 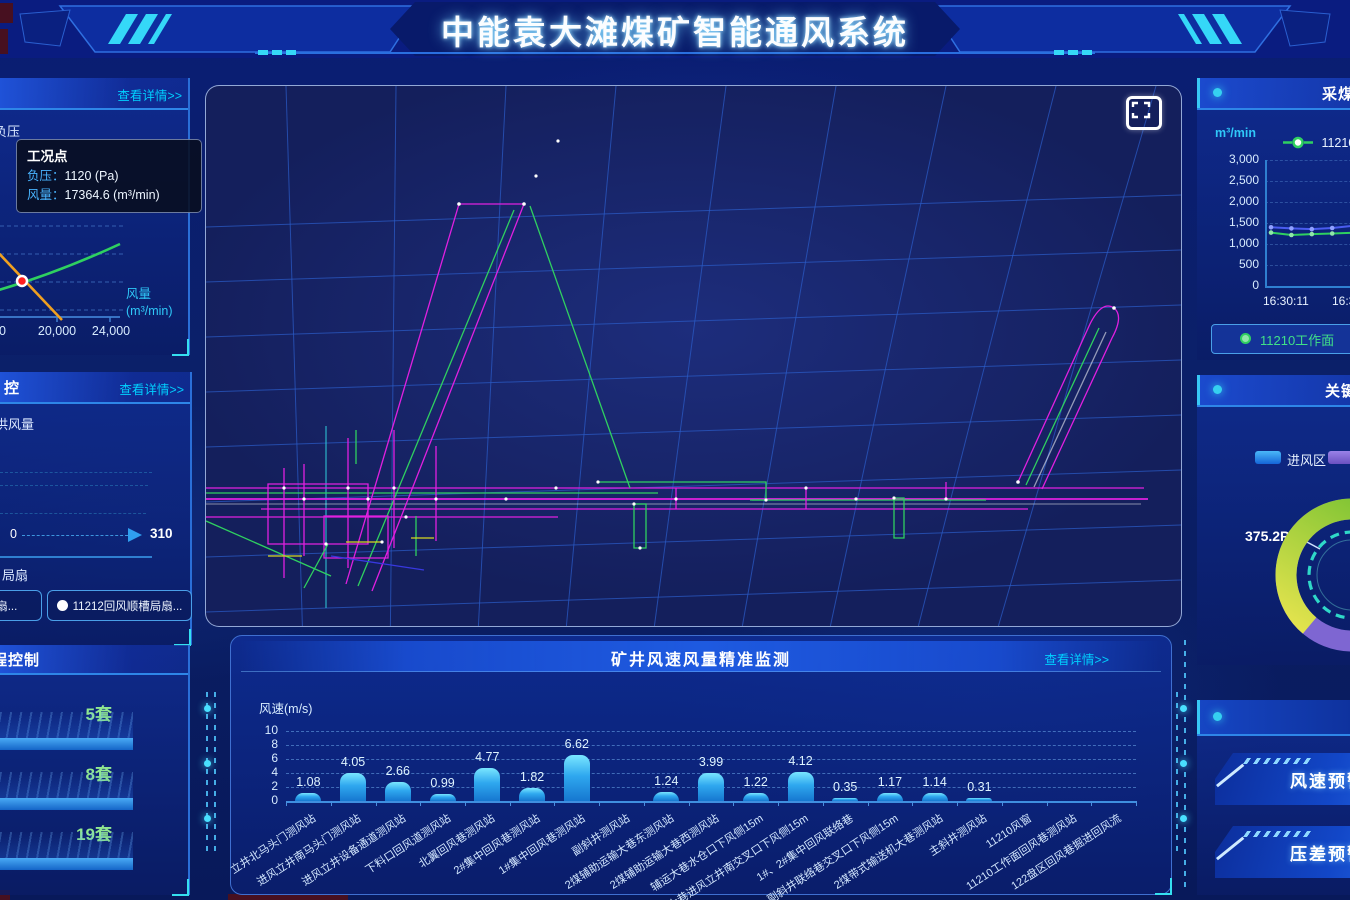 What do you see at coordinates (1273, 94) in the screenshot?
I see `workface-airflow-header: 采煤` at bounding box center [1273, 94].